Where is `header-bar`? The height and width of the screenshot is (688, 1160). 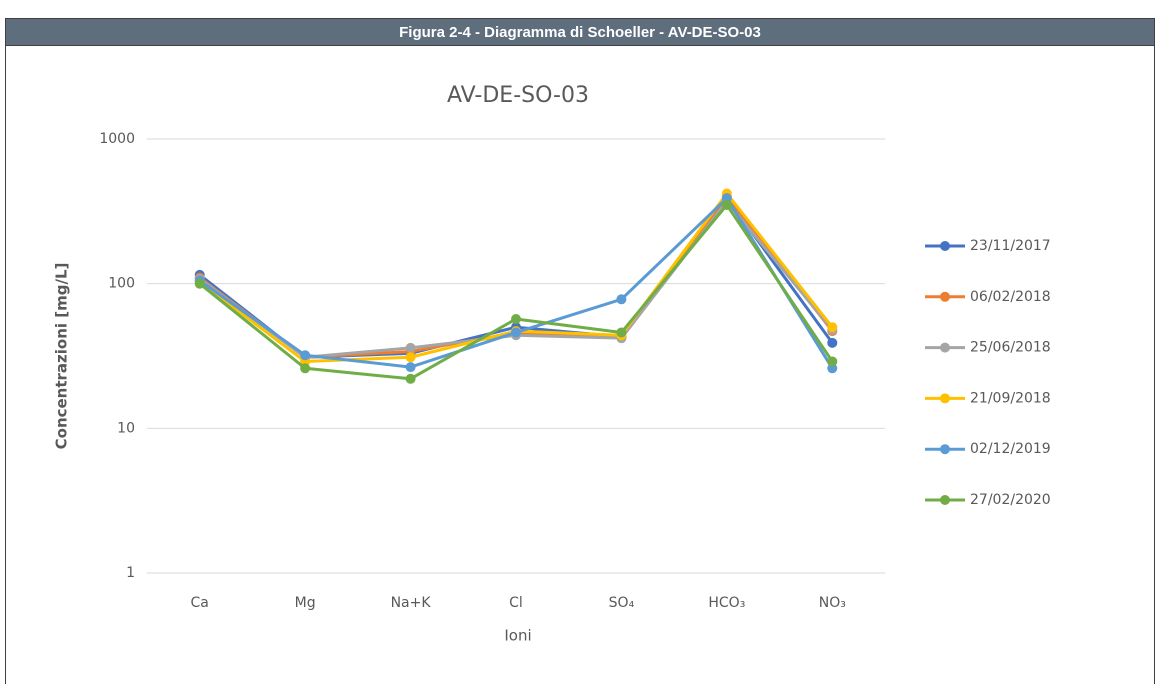
header-bar is located at coordinates (580, 32).